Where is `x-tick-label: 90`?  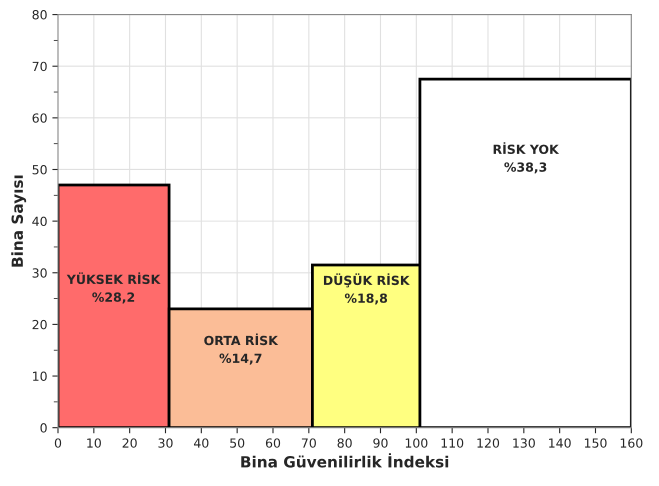 x-tick-label: 90 is located at coordinates (380, 443).